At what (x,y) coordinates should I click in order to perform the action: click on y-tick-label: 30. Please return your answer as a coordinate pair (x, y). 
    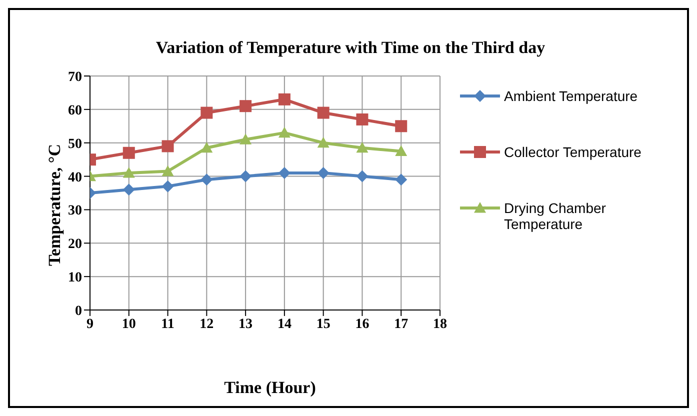
    Looking at the image, I should click on (75, 211).